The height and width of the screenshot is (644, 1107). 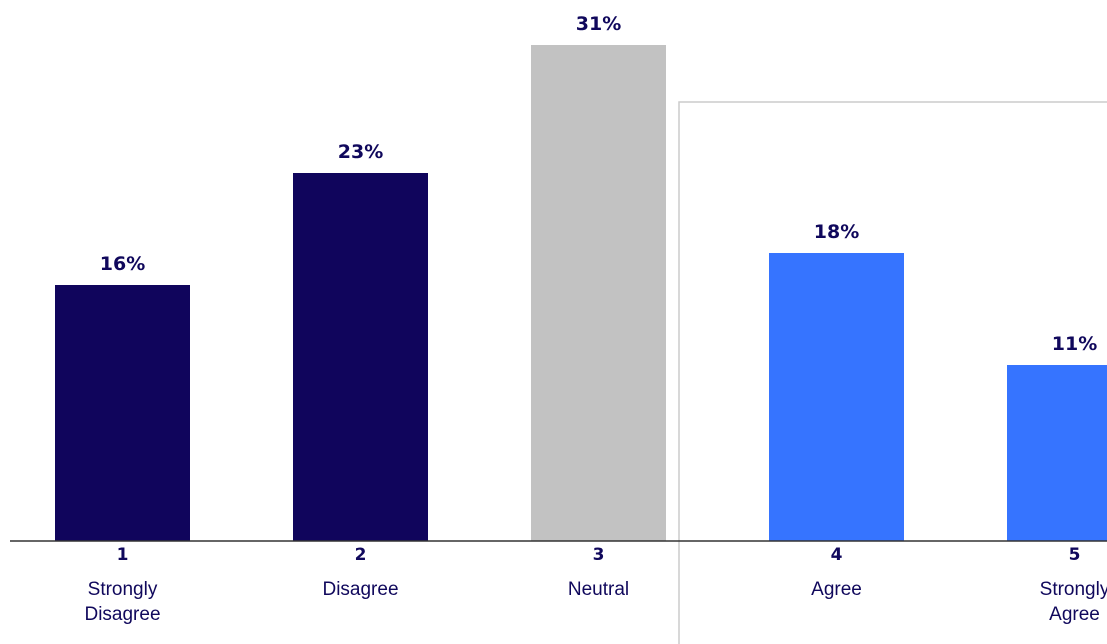 What do you see at coordinates (122, 264) in the screenshot?
I see `value-label-1: 16%` at bounding box center [122, 264].